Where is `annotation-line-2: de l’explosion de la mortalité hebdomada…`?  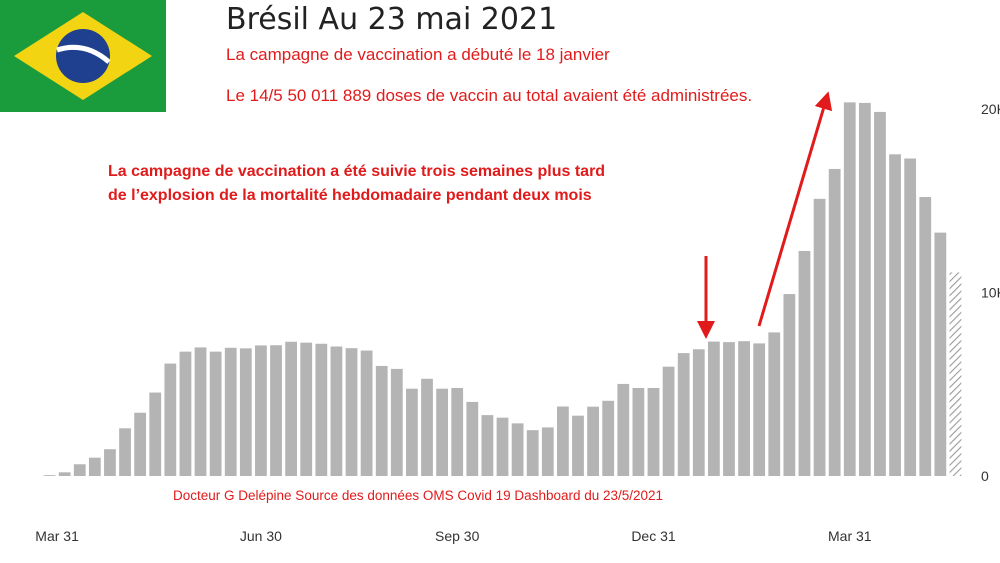
annotation-line-2: de l’explosion de la mortalité hebdomada… is located at coordinates (350, 195).